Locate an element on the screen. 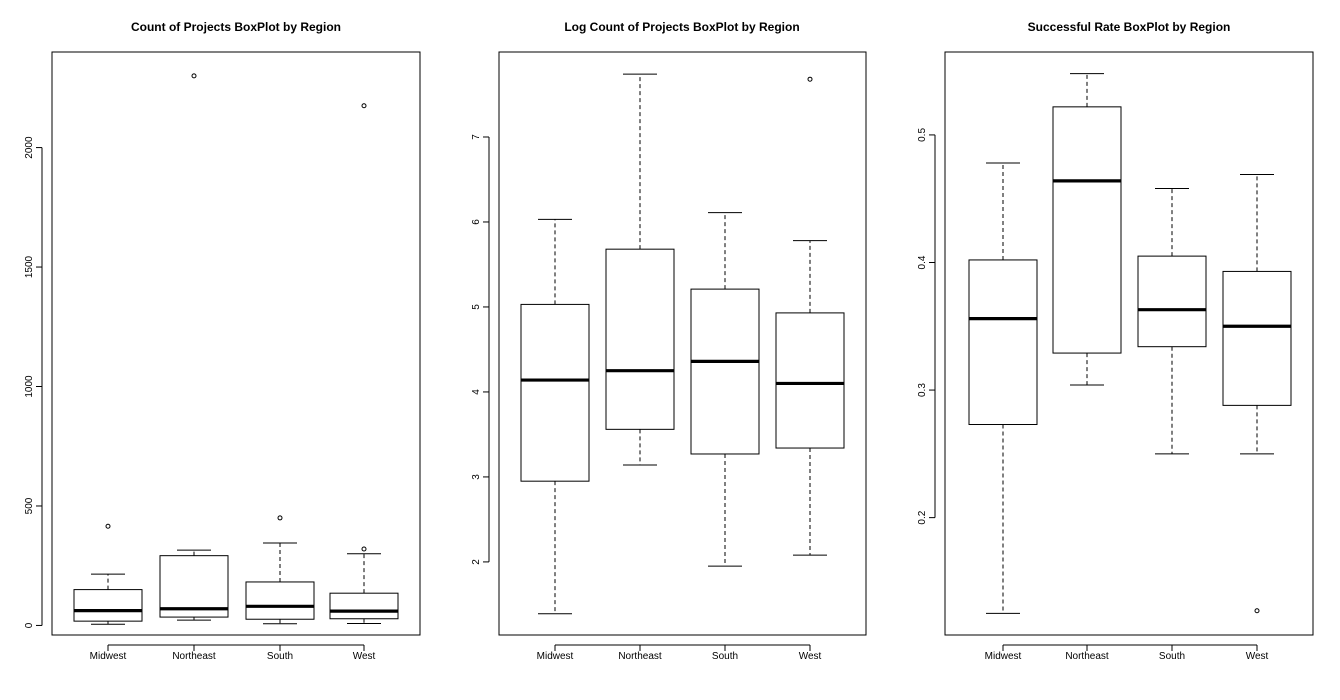 This screenshot has height=700, width=1340. y-tick-label: 0.3 is located at coordinates (922, 390).